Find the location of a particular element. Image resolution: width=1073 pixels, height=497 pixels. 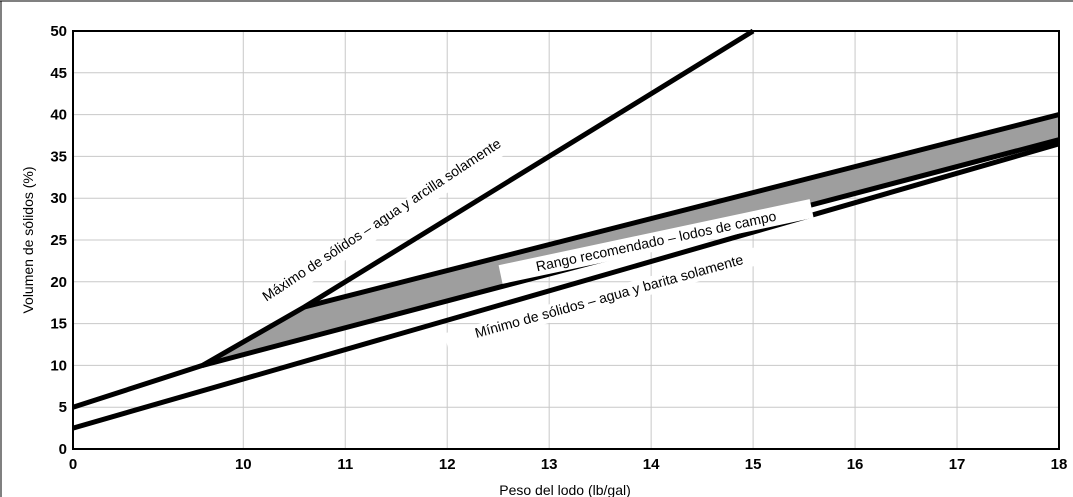

y-tick-label: 45 is located at coordinates (58, 73).